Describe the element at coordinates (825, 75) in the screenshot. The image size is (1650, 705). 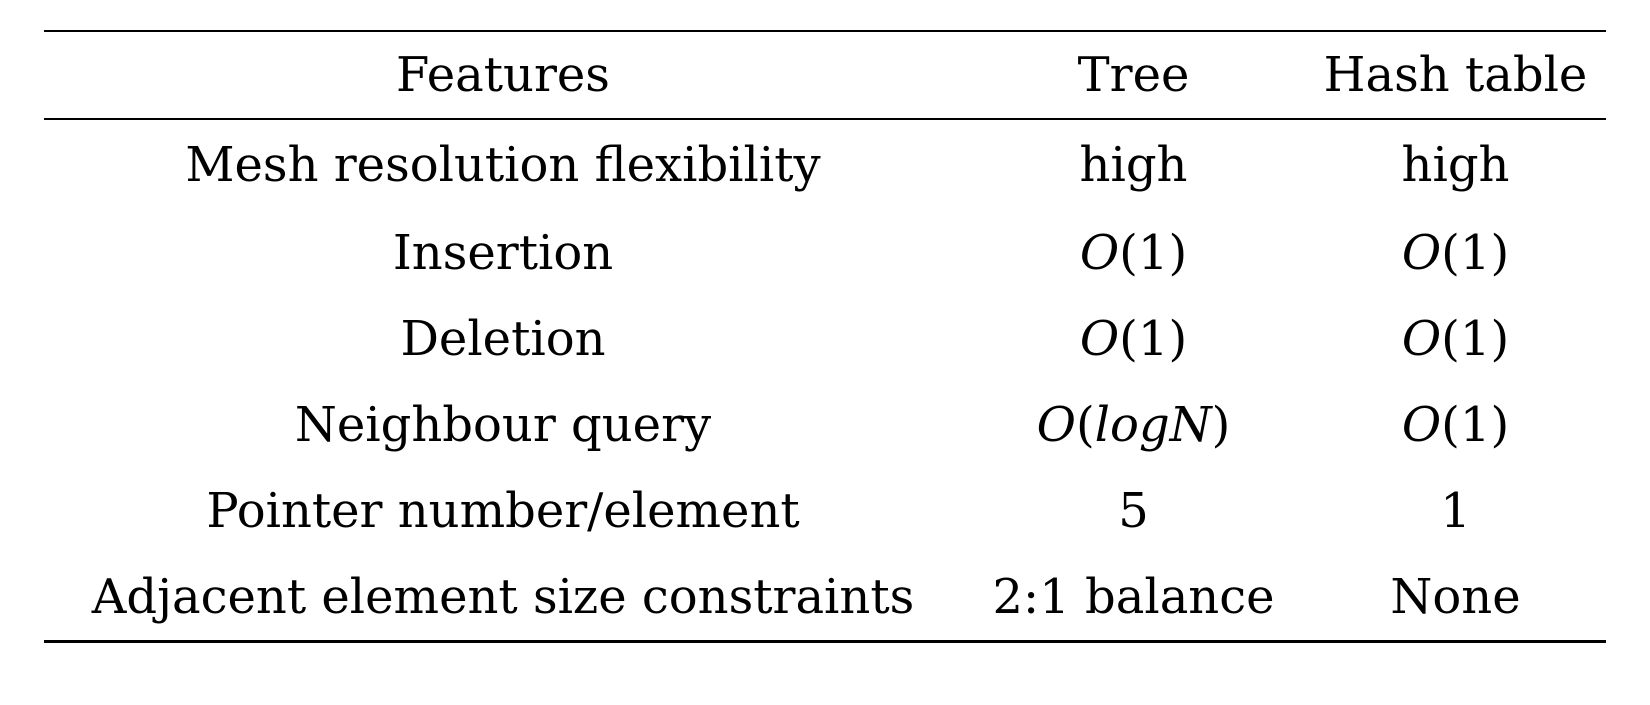
I see `table-header-row: Features Tree Hash table` at that location.